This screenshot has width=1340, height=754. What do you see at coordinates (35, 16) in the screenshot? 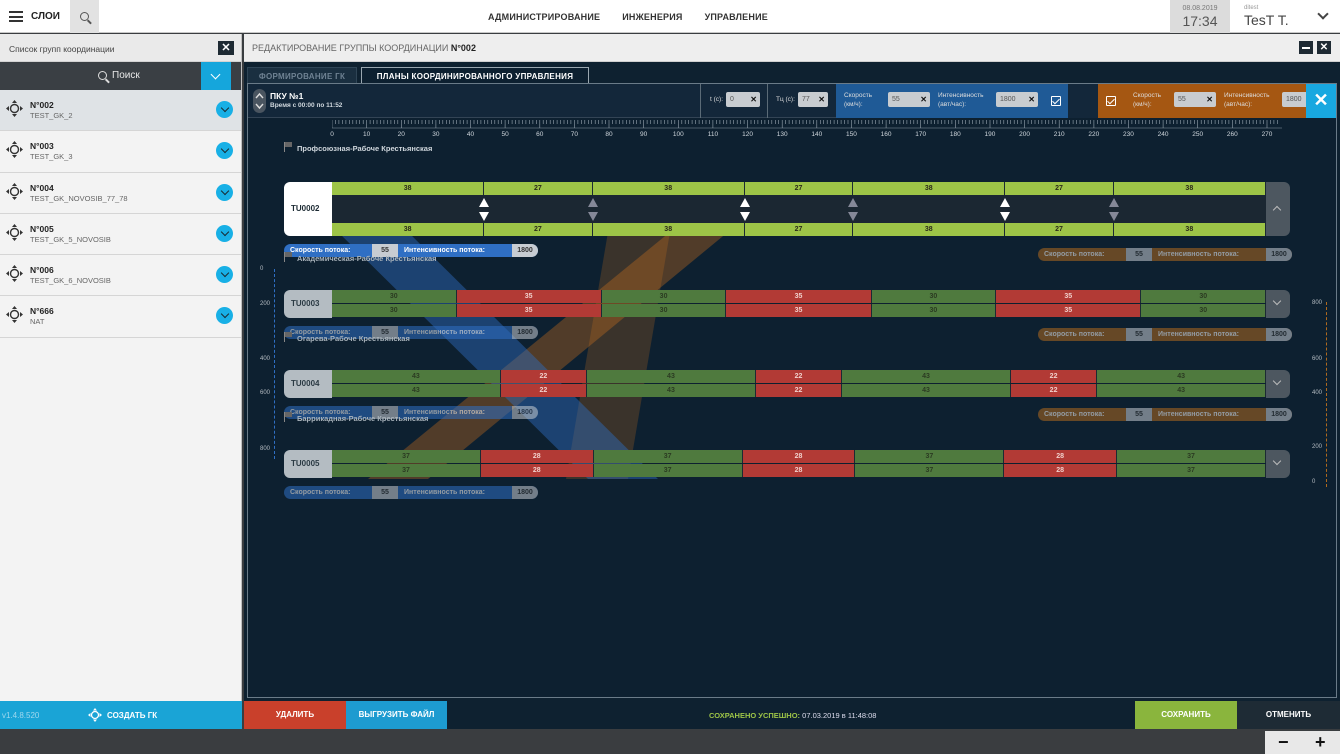
I see `layers-menu-button: СЛОИ` at bounding box center [35, 16].